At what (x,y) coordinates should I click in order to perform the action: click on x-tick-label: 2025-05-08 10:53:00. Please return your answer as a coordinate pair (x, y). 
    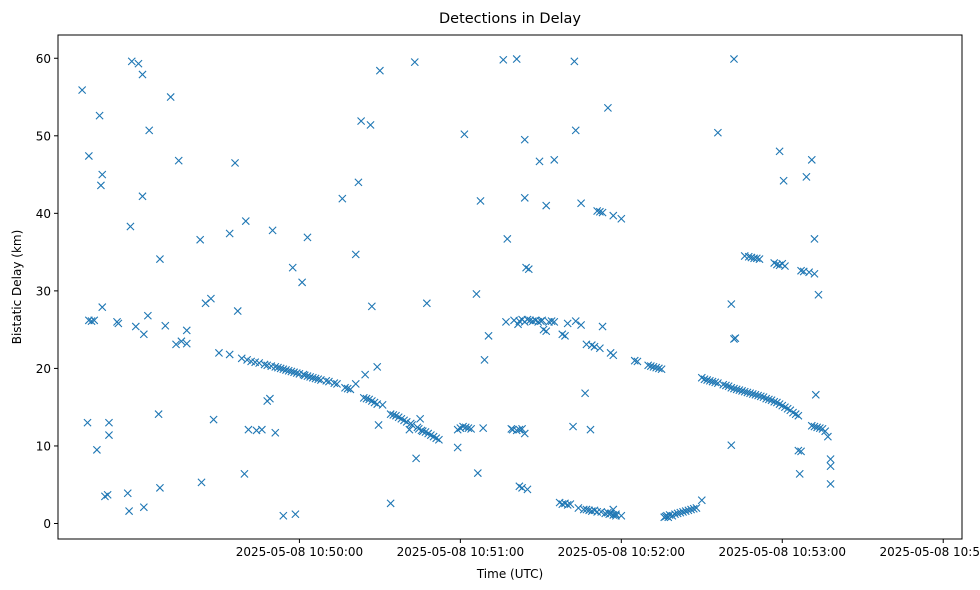
    Looking at the image, I should click on (782, 552).